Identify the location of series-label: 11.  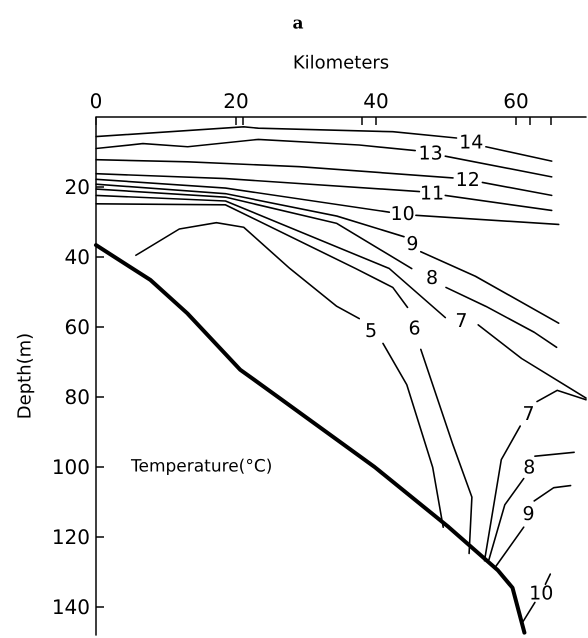
(432, 193).